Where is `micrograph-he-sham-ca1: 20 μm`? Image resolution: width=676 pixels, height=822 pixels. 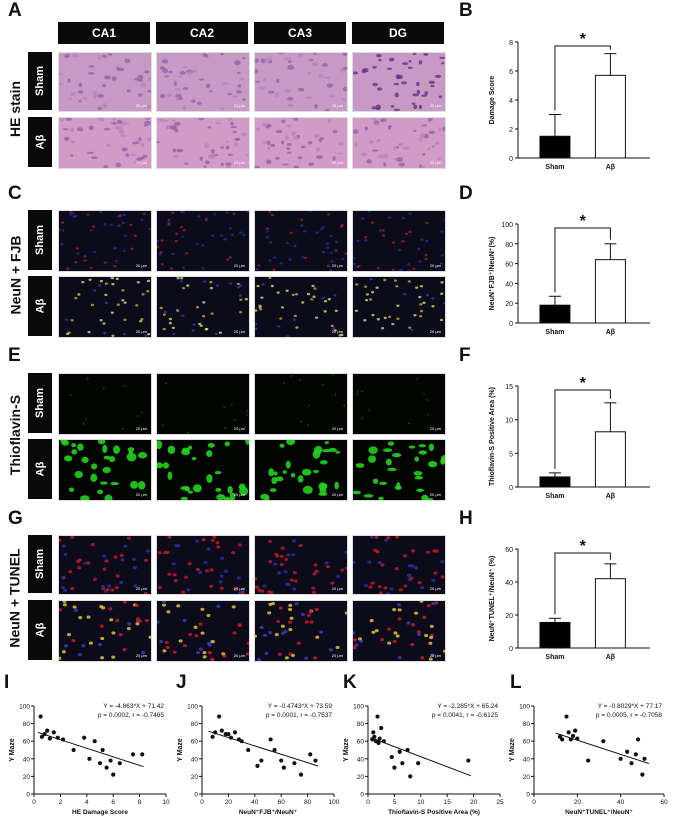 micrograph-he-sham-ca1: 20 μm is located at coordinates (105, 82).